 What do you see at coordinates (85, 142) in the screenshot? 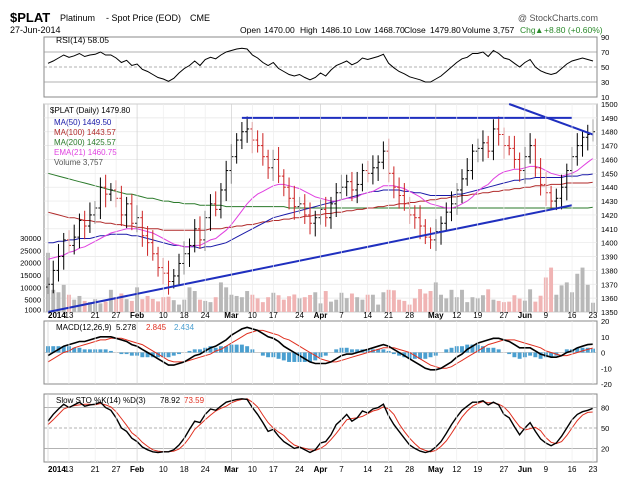
I see `legend-ma200: MA(200) 1425.57` at bounding box center [85, 142].